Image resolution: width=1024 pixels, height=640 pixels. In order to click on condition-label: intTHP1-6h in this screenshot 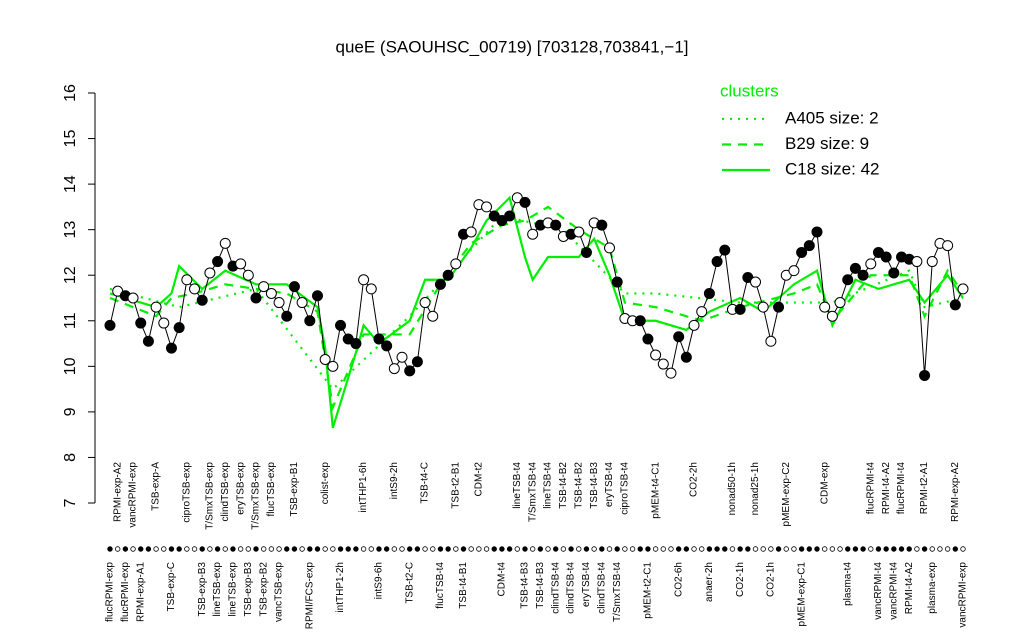, I will do `click(363, 487)`.